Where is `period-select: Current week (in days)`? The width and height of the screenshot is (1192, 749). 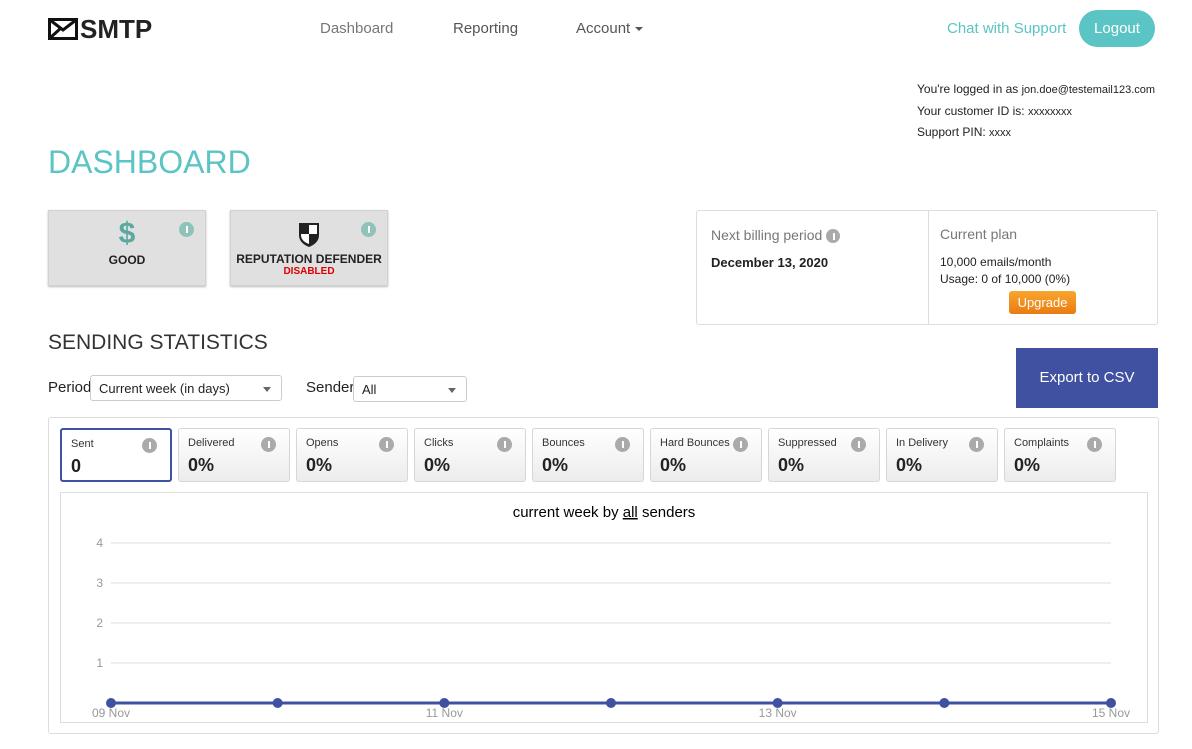 period-select: Current week (in days) is located at coordinates (186, 388).